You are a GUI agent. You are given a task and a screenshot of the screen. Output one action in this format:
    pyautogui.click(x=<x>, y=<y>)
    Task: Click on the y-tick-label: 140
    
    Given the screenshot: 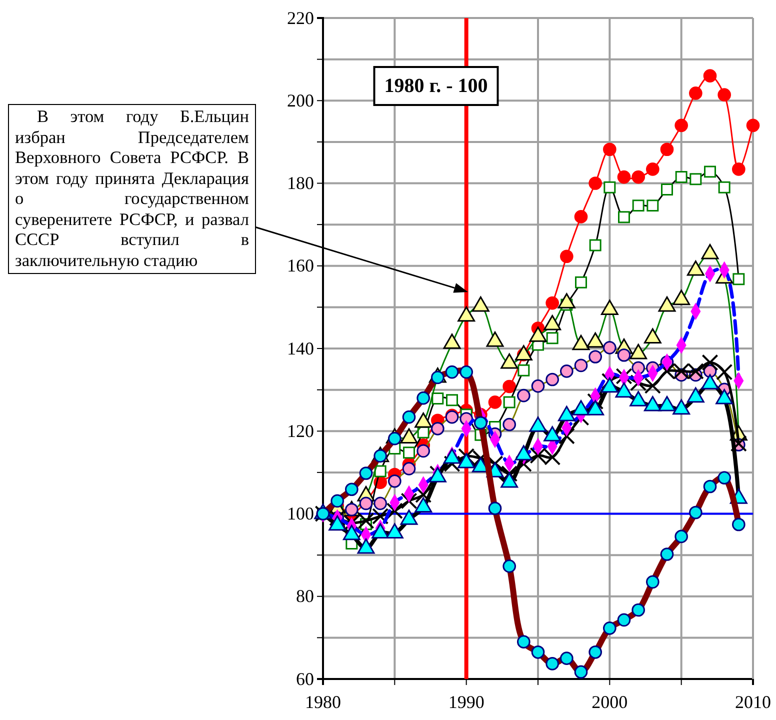 What is the action you would take?
    pyautogui.click(x=300, y=348)
    